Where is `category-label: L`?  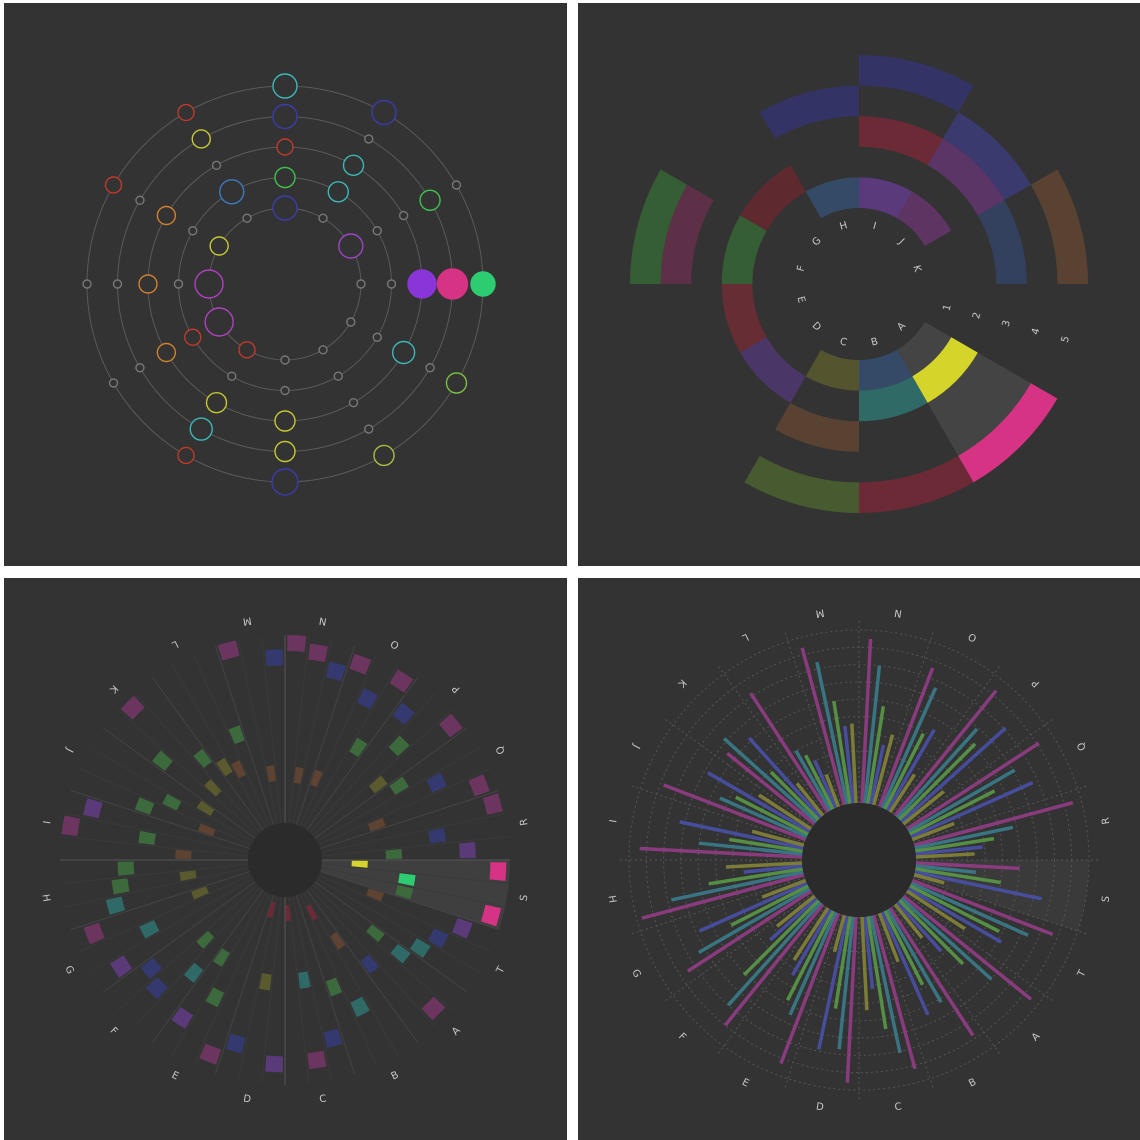
category-label: L is located at coordinates (745, 637).